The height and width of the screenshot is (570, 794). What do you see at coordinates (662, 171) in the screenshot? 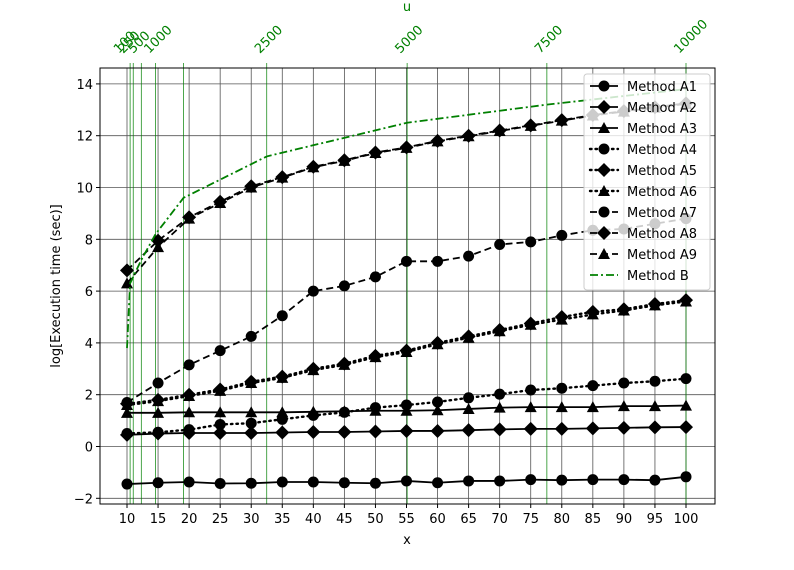
I see `legend-label: Method A5` at bounding box center [662, 171].